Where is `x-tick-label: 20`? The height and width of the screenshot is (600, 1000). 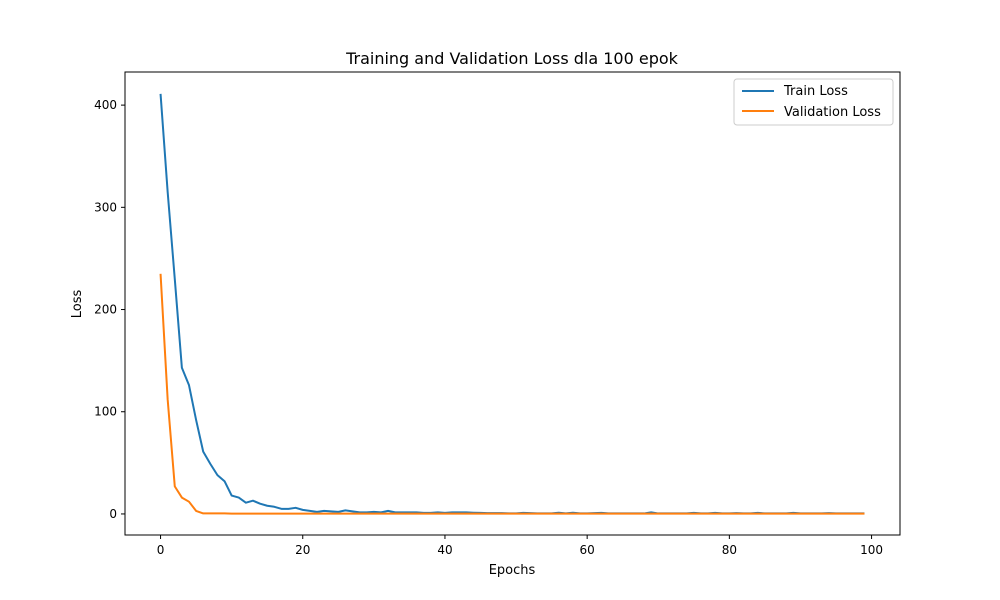
x-tick-label: 20 is located at coordinates (302, 550).